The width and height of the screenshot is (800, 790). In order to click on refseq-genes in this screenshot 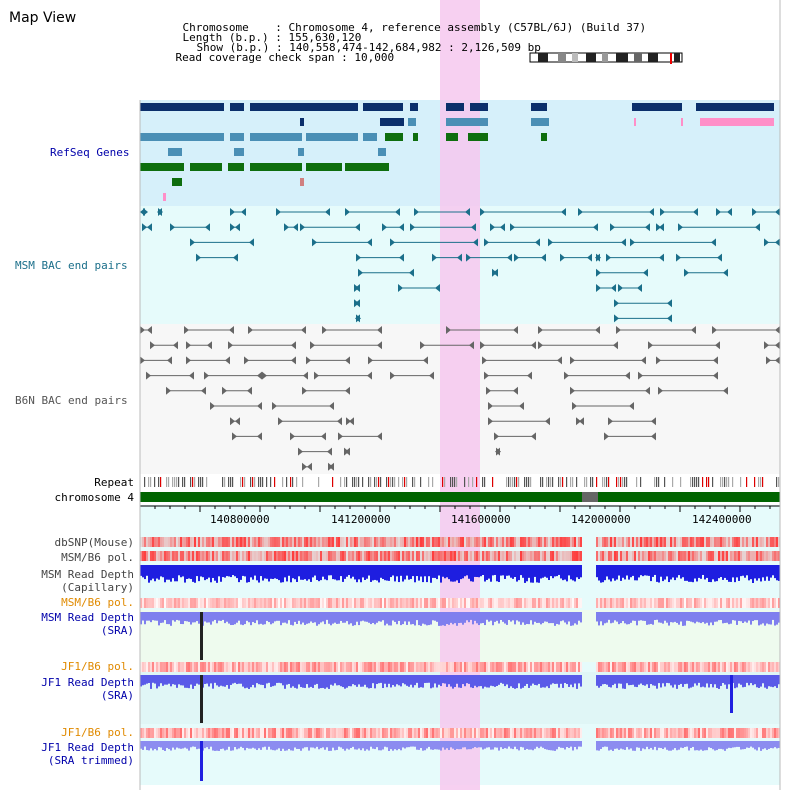, I will do `click(457, 152)`.